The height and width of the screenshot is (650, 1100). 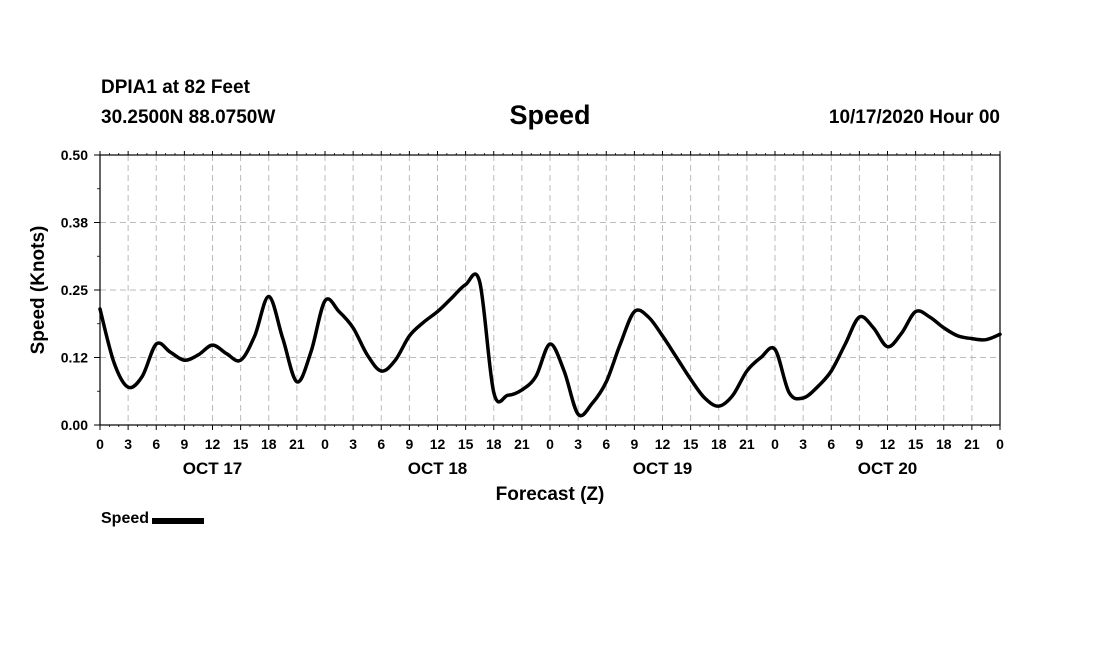 What do you see at coordinates (550, 468) in the screenshot?
I see `day-labels: OCT 17 OCT 18 OCT 19 OCT 20` at bounding box center [550, 468].